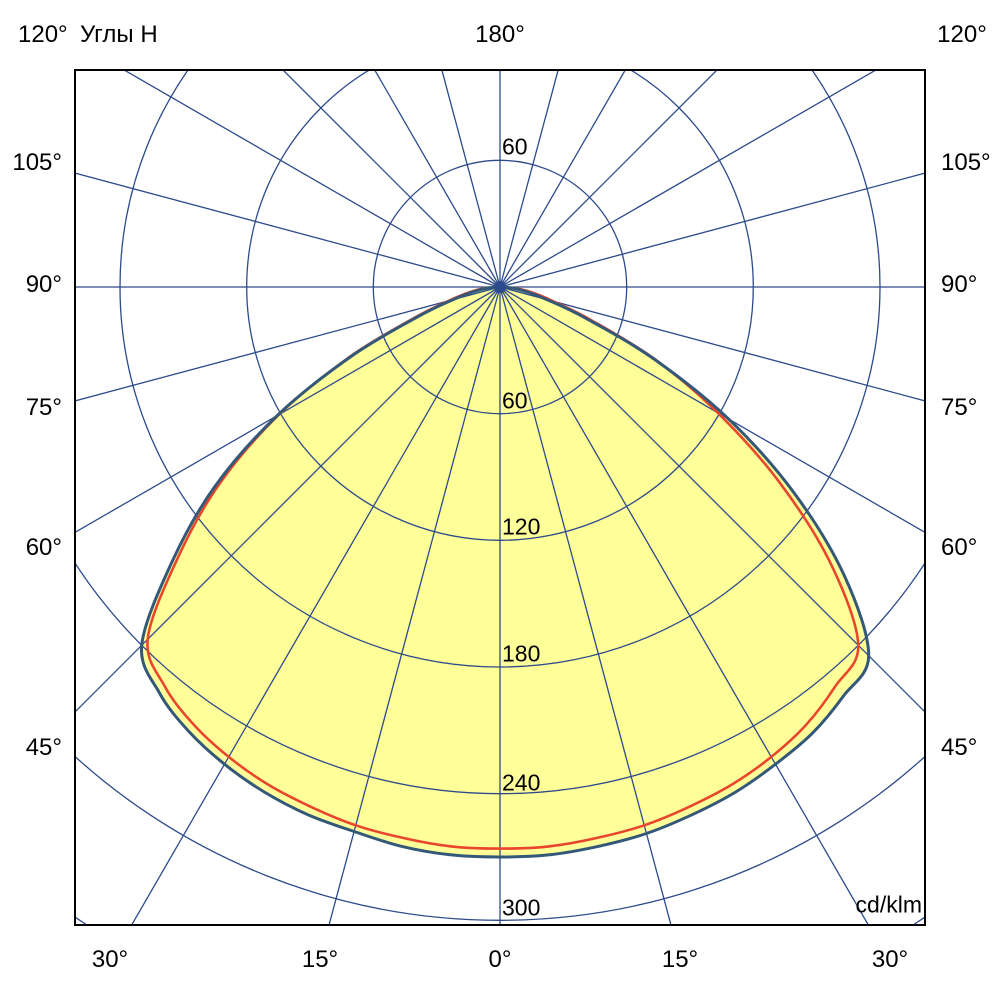 The width and height of the screenshot is (1000, 1000). What do you see at coordinates (43, 284) in the screenshot?
I see `angle-label-90-left: 90°` at bounding box center [43, 284].